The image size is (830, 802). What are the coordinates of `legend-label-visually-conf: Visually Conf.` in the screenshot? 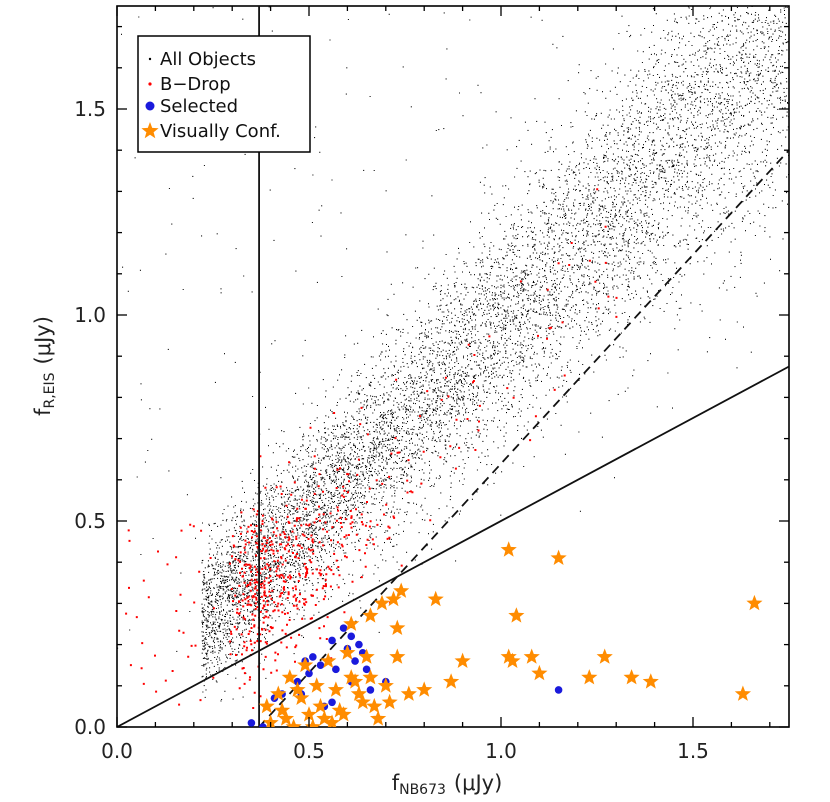 It's located at (220, 131).